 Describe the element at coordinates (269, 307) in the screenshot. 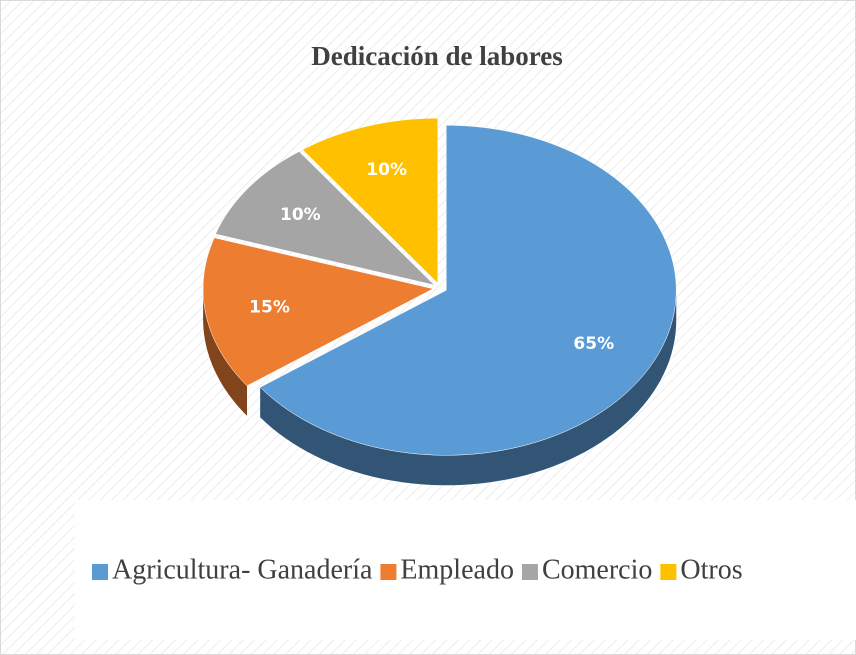

I see `data-label: 15%` at that location.